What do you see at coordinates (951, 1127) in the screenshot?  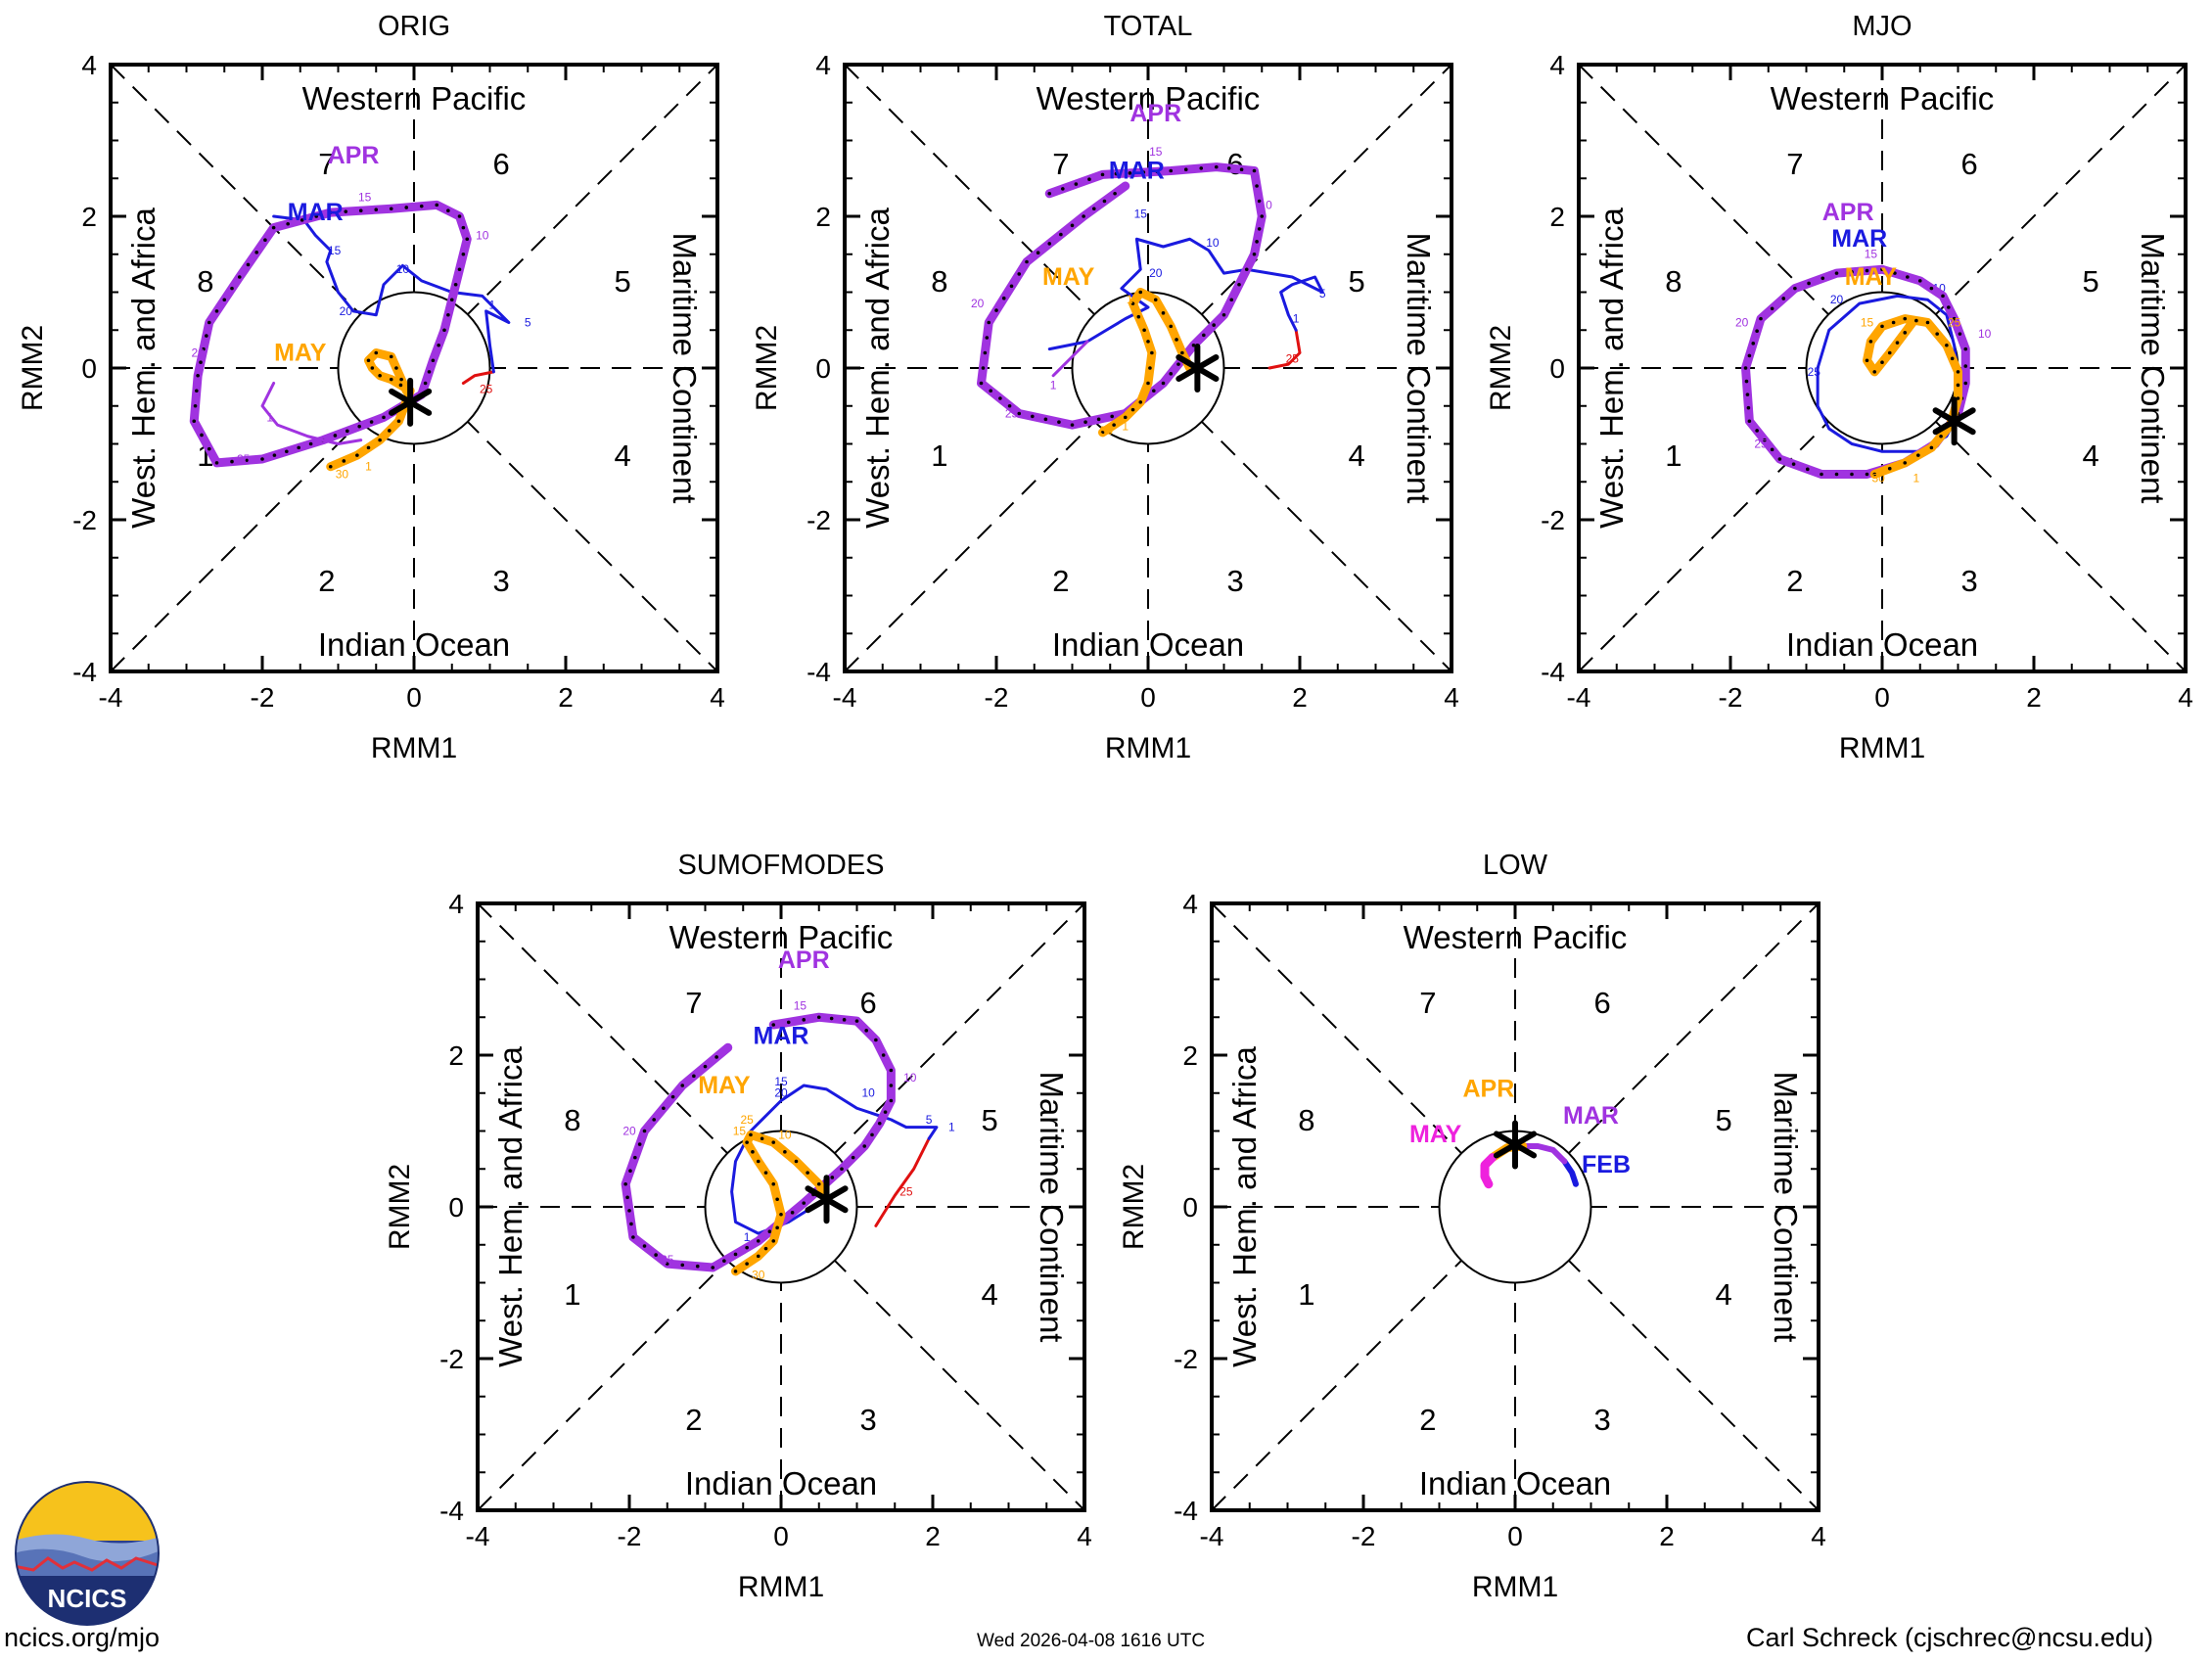 I see `day-label: 1` at bounding box center [951, 1127].